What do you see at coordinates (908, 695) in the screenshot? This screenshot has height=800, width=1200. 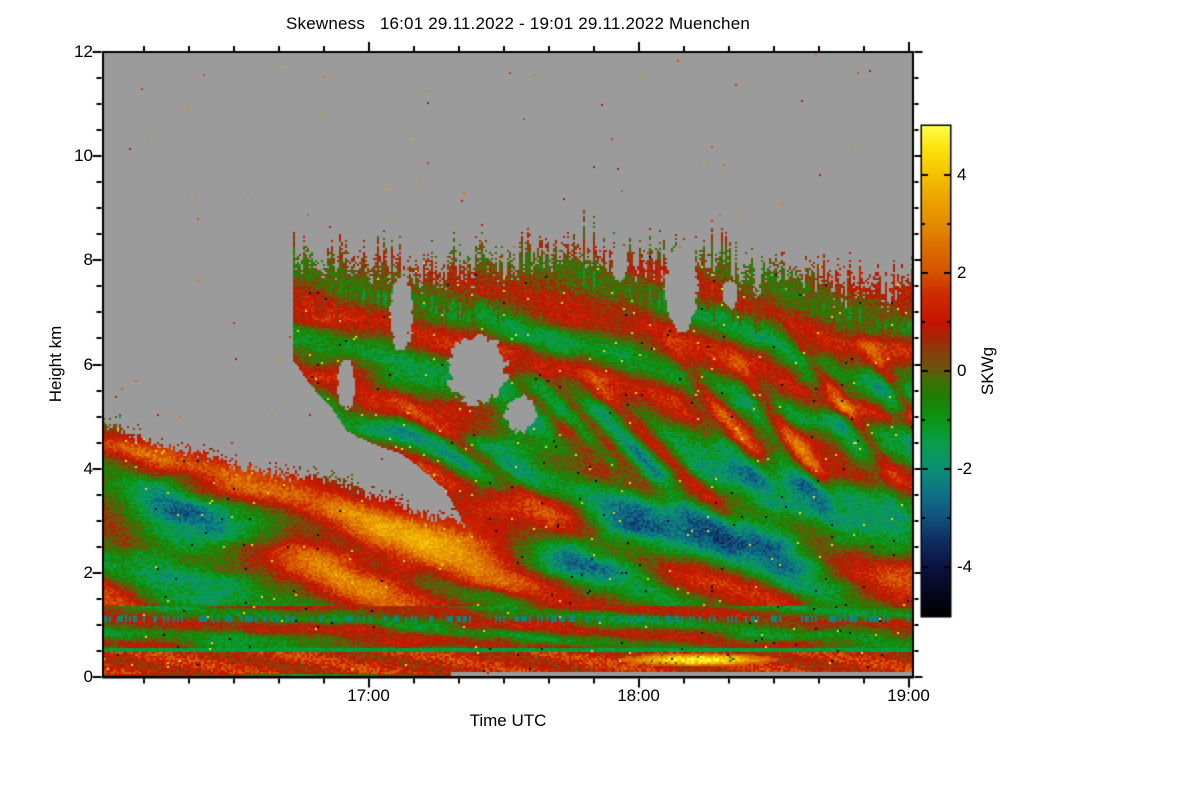 I see `x-tick-label: 19:00` at bounding box center [908, 695].